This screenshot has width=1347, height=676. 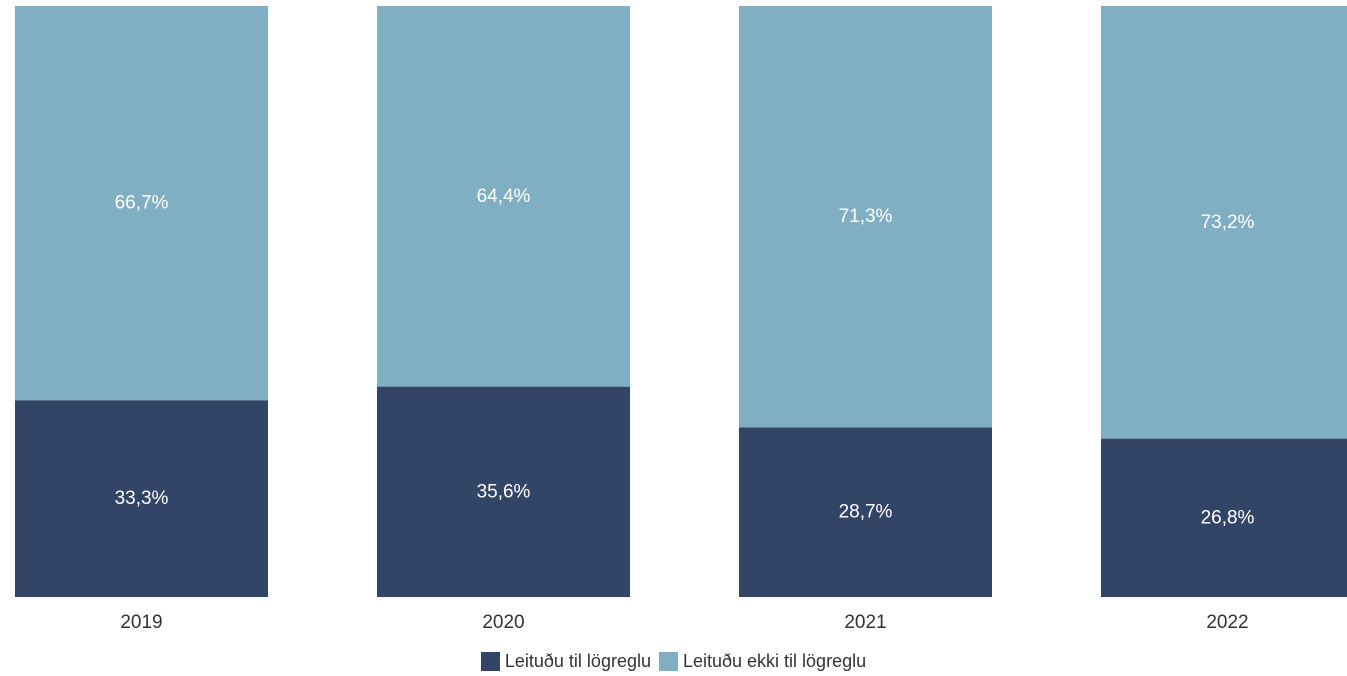 I want to click on data-label-2020-reported: 35,6%, so click(x=504, y=491).